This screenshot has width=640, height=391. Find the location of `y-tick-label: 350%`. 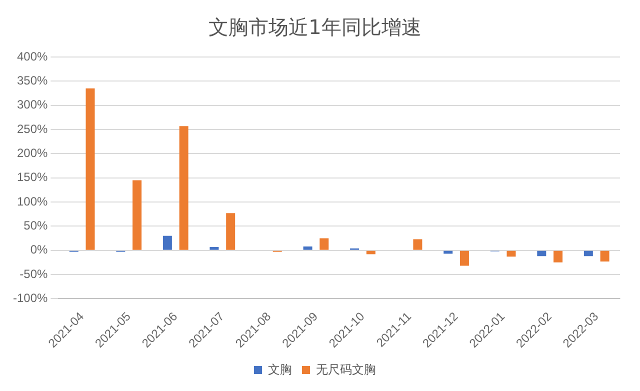

y-tick-label: 350% is located at coordinates (32, 80).